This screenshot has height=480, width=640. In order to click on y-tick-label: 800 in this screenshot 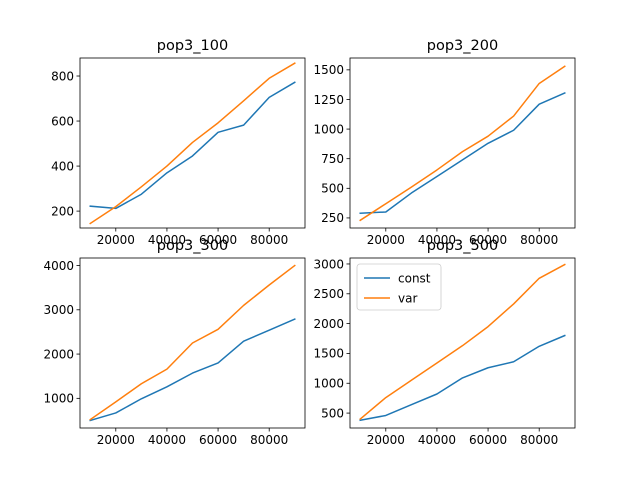, I will do `click(62, 76)`.